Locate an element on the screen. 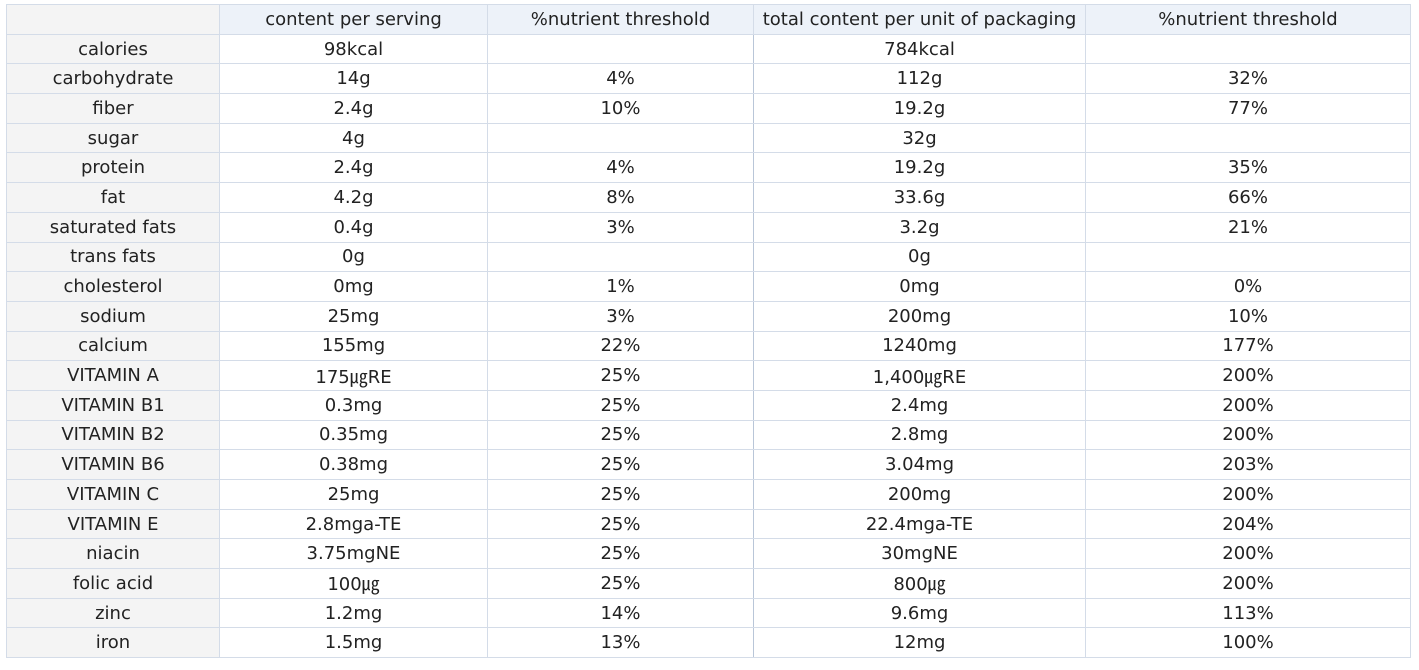  content-per-serving-cell: 14g is located at coordinates (353, 79).